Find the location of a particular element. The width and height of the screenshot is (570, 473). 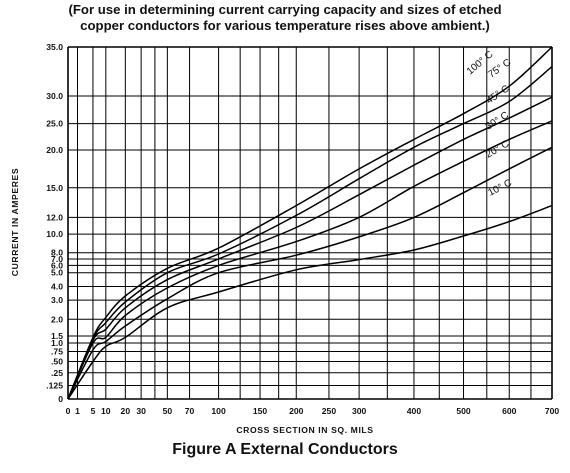

y-tick-label: 4.0 is located at coordinates (57, 287).